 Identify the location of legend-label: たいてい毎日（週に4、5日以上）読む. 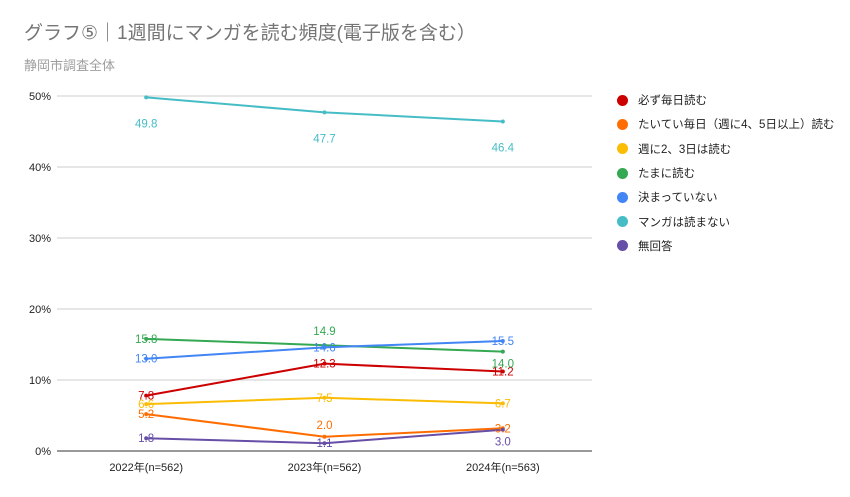
(736, 125).